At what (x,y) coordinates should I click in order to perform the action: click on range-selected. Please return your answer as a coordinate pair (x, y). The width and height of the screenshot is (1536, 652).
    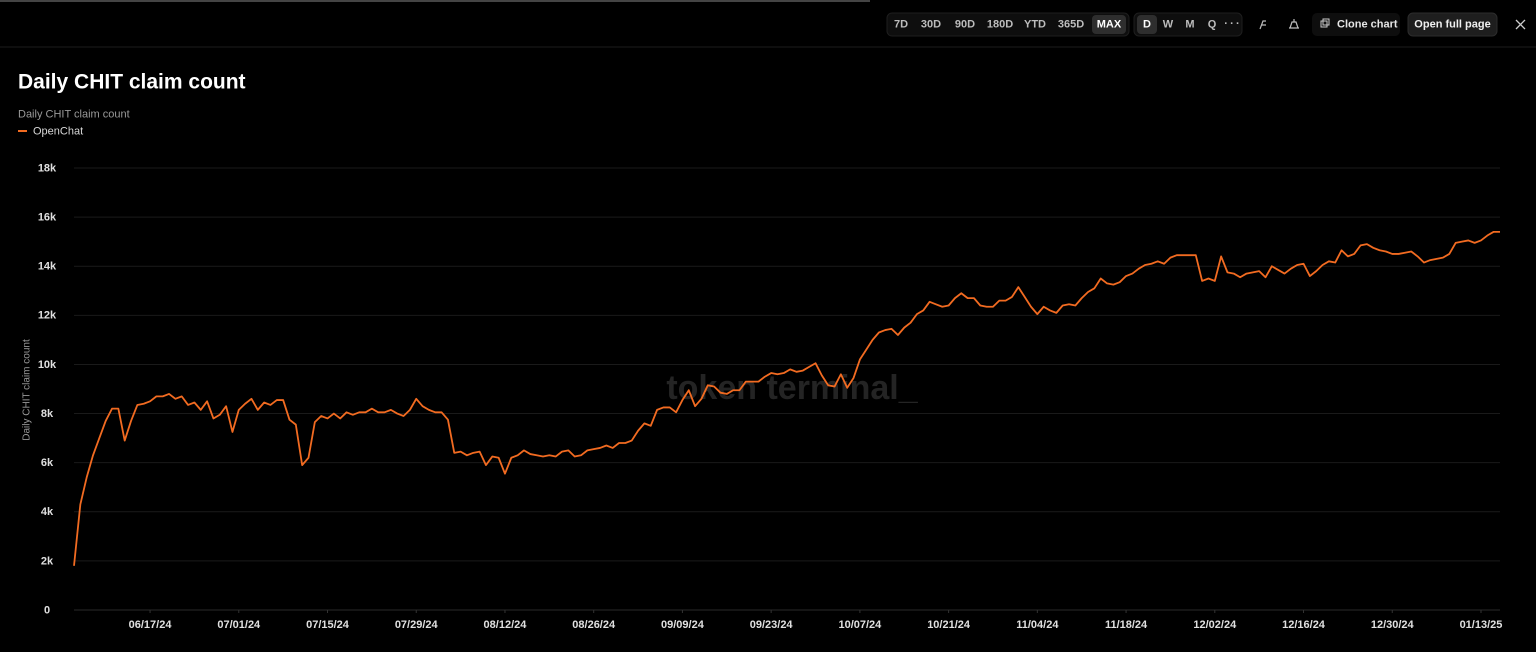
    Looking at the image, I should click on (1109, 24).